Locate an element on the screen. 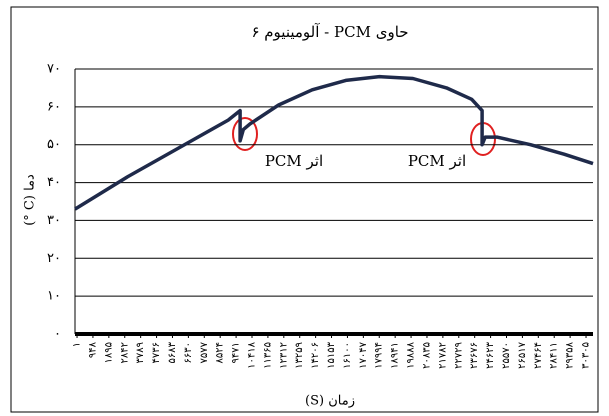  x-tick-label: ۱۹۸۸۸ is located at coordinates (411, 354).